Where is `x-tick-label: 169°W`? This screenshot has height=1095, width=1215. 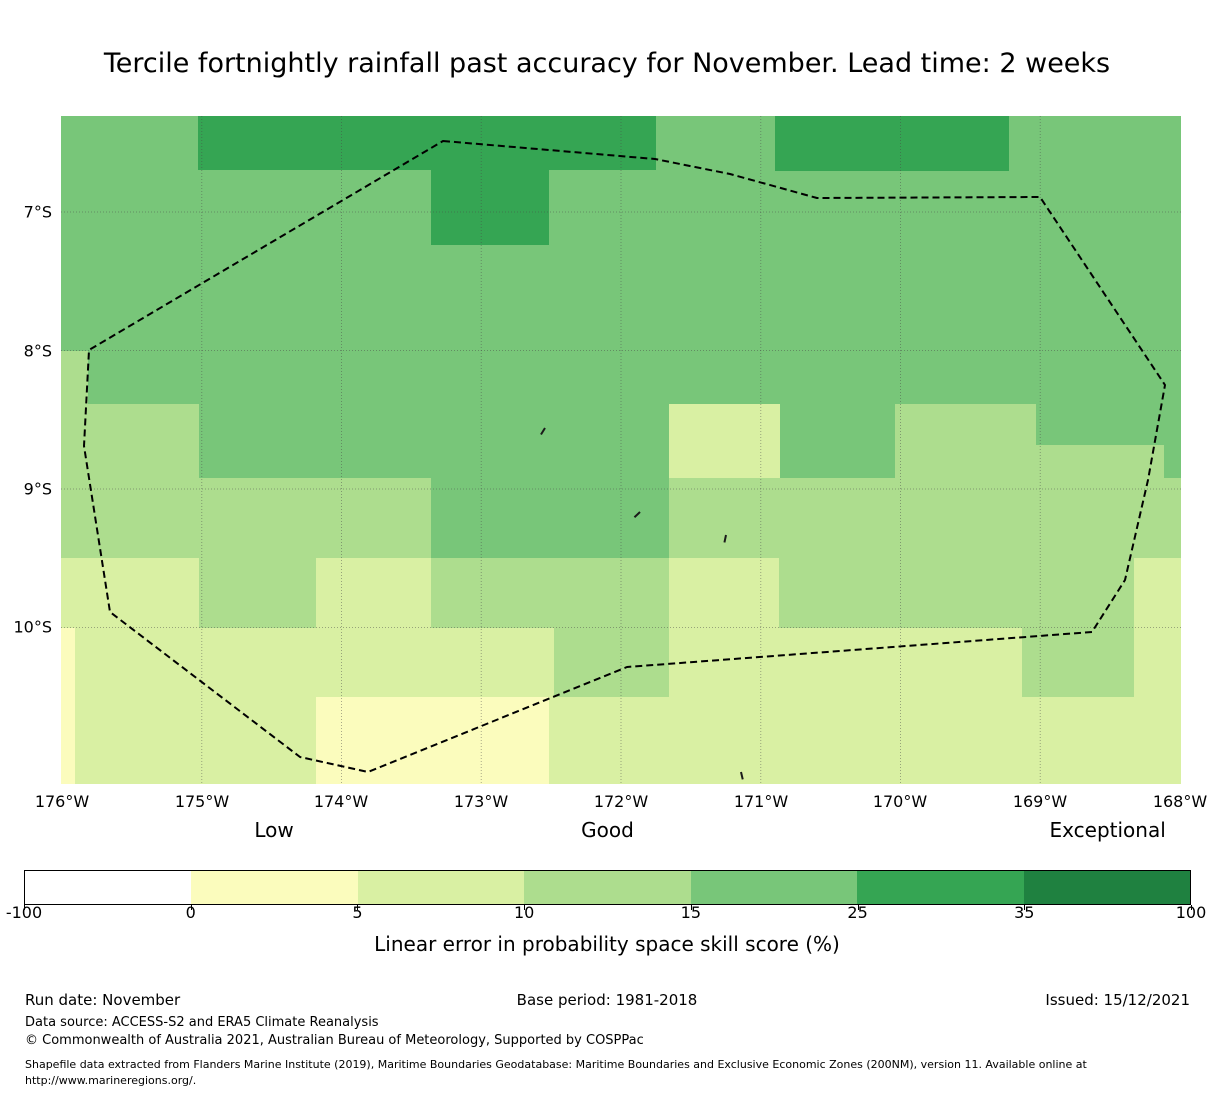
x-tick-label: 169°W is located at coordinates (1040, 801).